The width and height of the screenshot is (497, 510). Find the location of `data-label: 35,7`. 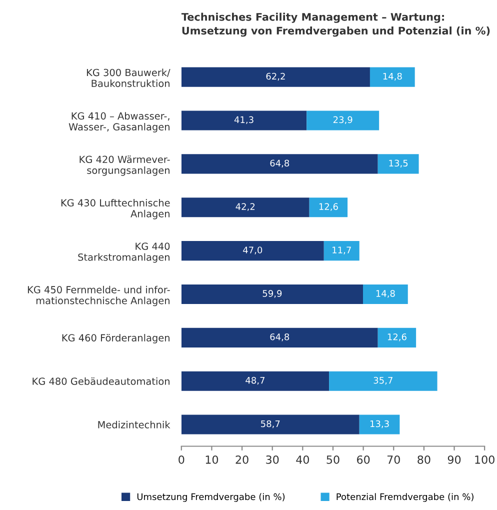

data-label: 35,7 is located at coordinates (383, 380).